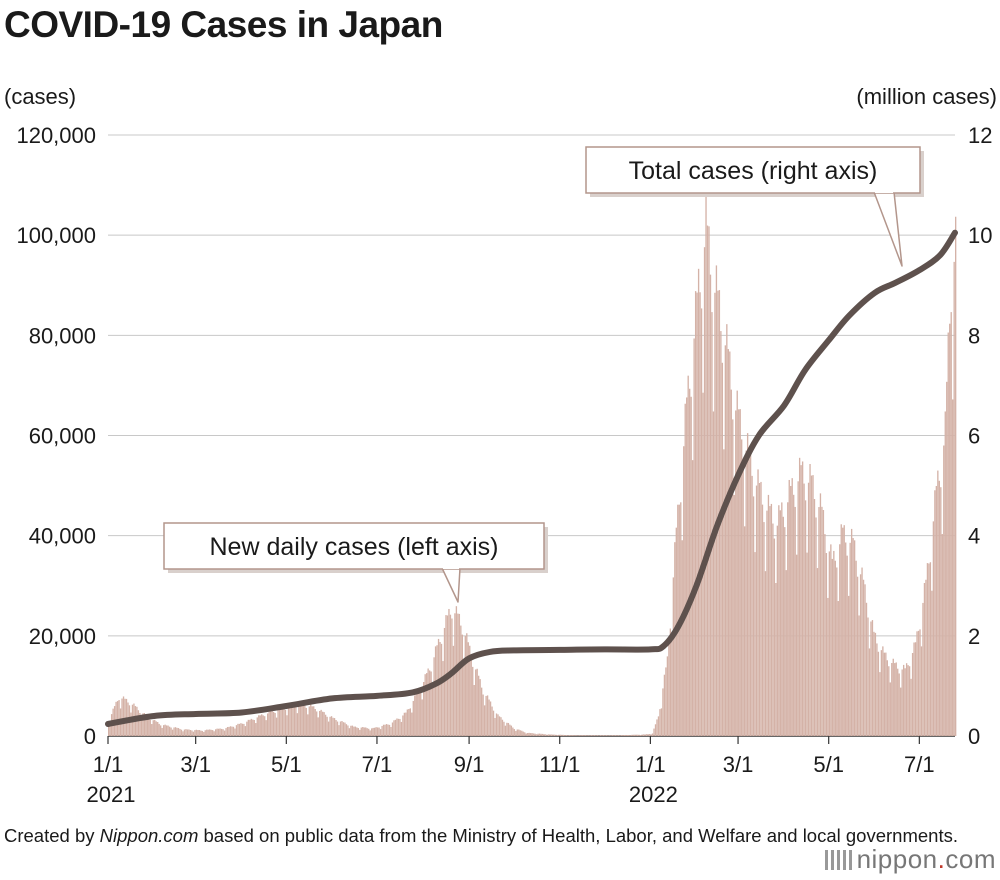 The image size is (1000, 880). What do you see at coordinates (90, 736) in the screenshot?
I see `left-axis-tick-label: 0` at bounding box center [90, 736].